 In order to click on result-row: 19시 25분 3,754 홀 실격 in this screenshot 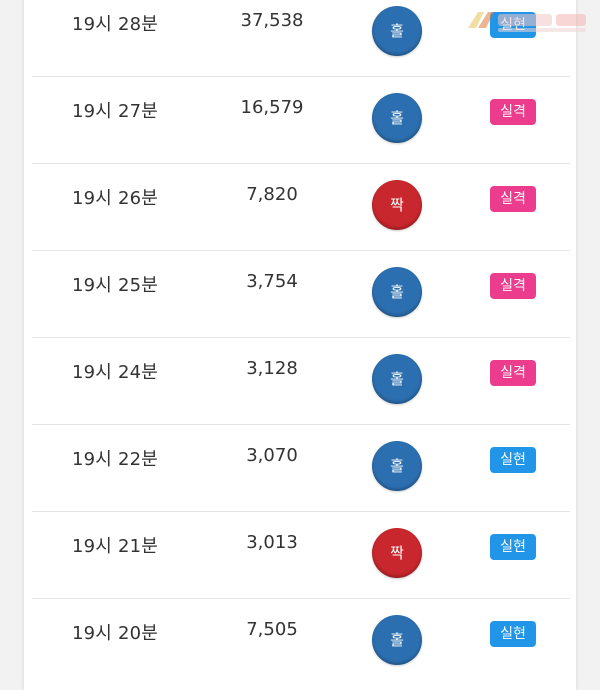, I will do `click(301, 294)`.